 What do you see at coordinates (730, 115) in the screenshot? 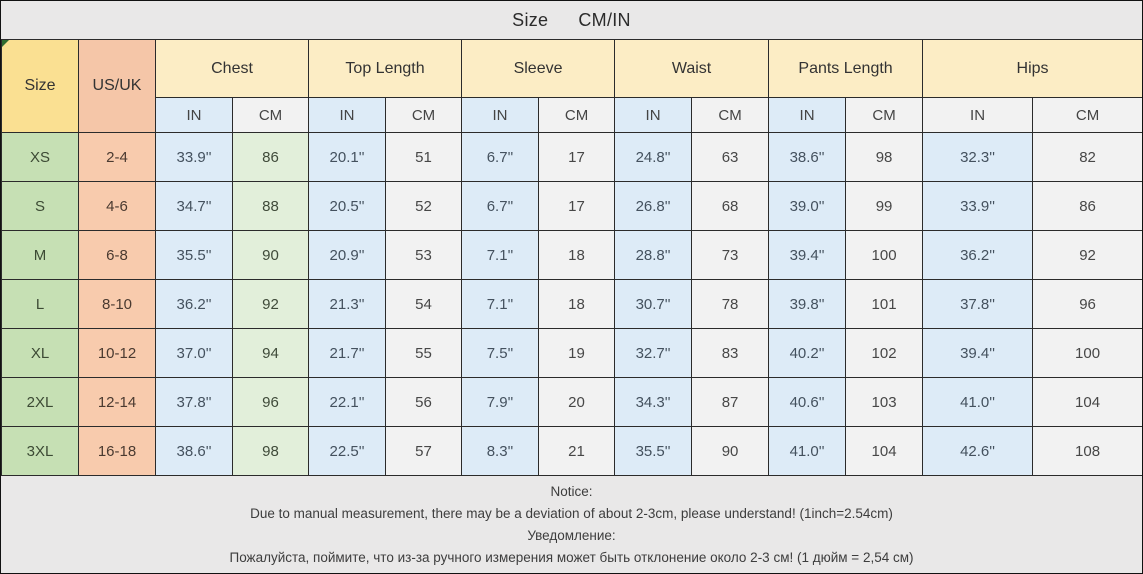
I see `waist-cm-header: CM` at bounding box center [730, 115].